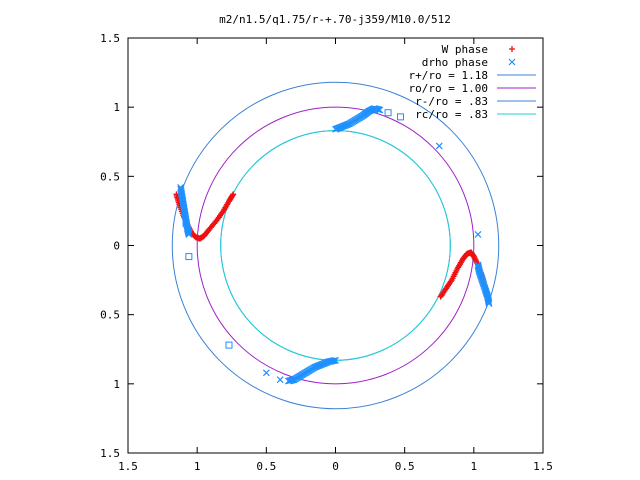  I want to click on legend-label: r-/ro = .83, so click(451, 101).